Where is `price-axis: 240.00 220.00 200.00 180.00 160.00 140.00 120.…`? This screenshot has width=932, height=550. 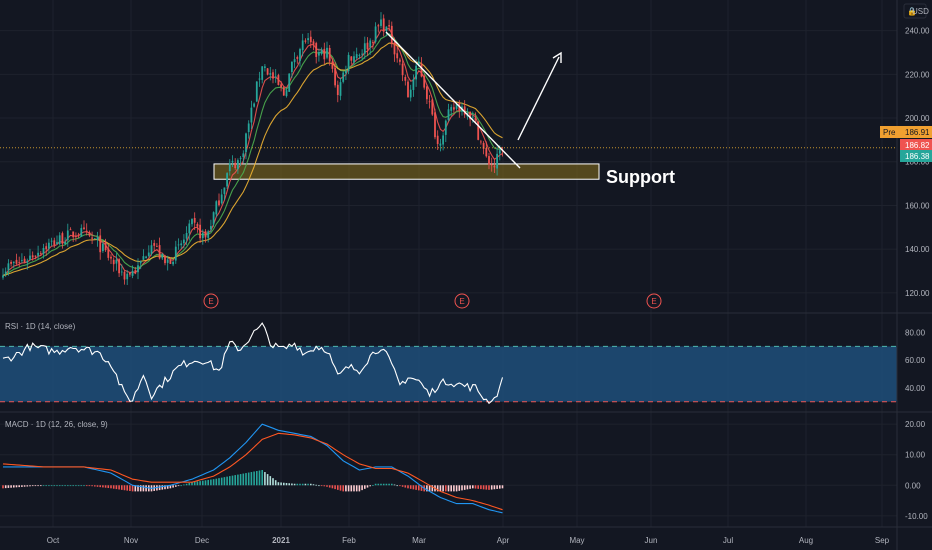
price-axis: 240.00 220.00 200.00 180.00 160.00 140.00 120.… is located at coordinates (917, 162).